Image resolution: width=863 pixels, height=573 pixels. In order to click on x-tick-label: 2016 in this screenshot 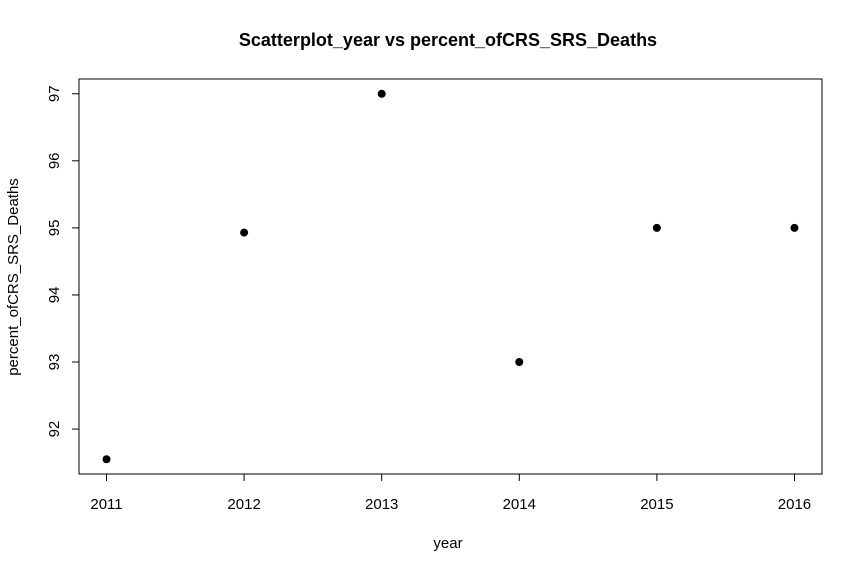, I will do `click(794, 504)`.